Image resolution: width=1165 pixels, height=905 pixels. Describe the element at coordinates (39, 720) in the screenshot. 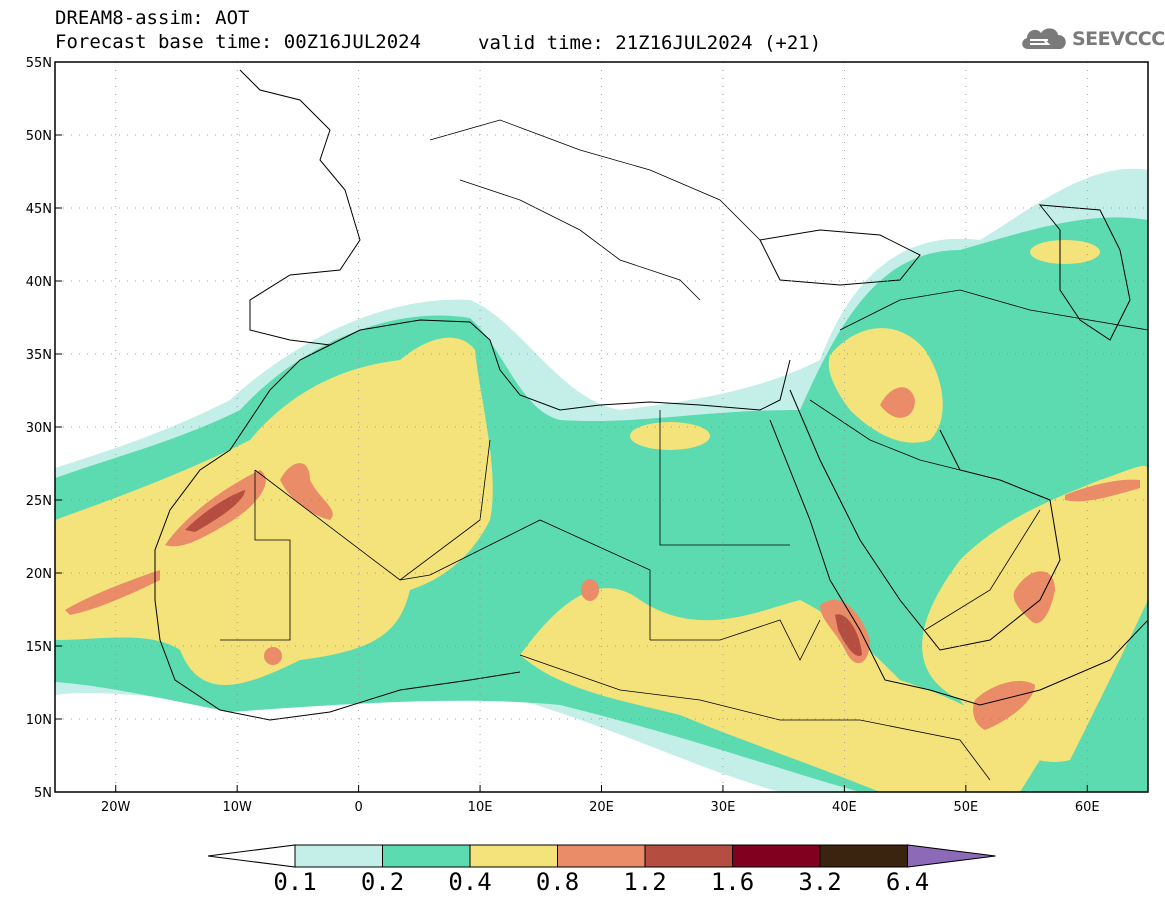

I see `lat-tick-label: 10N` at that location.